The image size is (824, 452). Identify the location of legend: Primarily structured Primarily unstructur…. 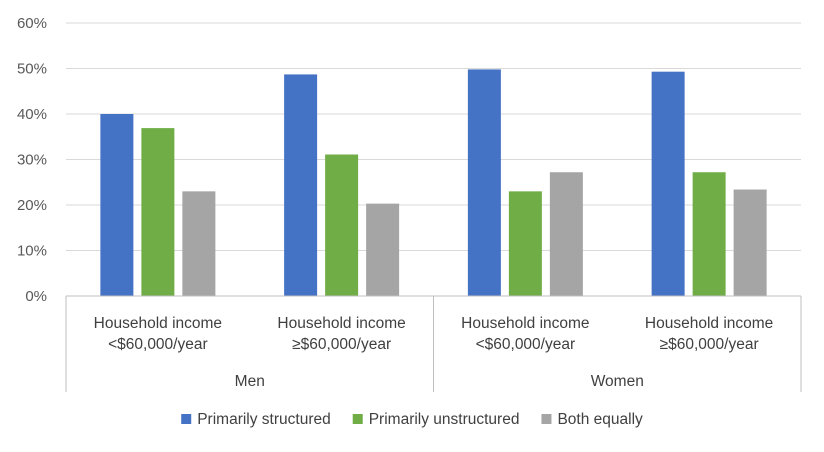
(412, 419).